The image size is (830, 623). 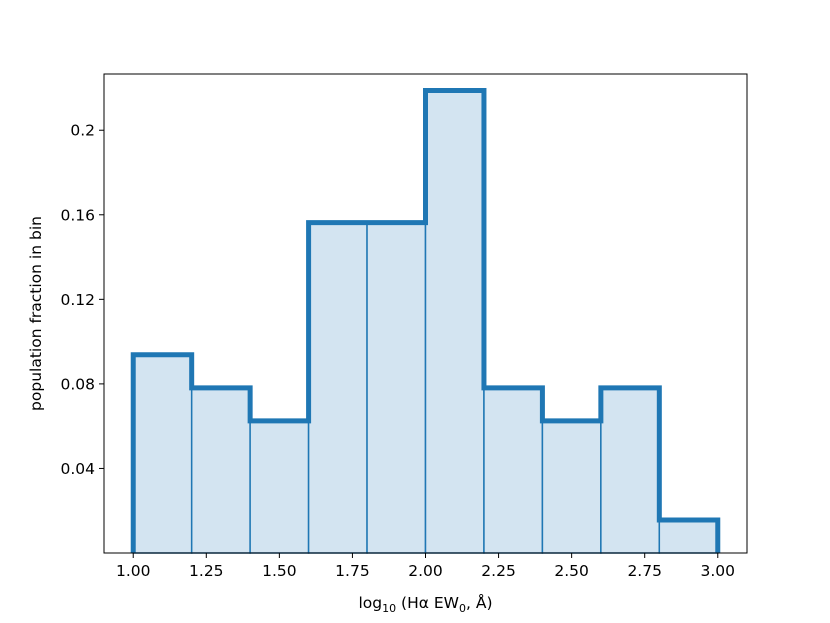 What do you see at coordinates (77, 469) in the screenshot?
I see `y-tick-label: 0.04` at bounding box center [77, 469].